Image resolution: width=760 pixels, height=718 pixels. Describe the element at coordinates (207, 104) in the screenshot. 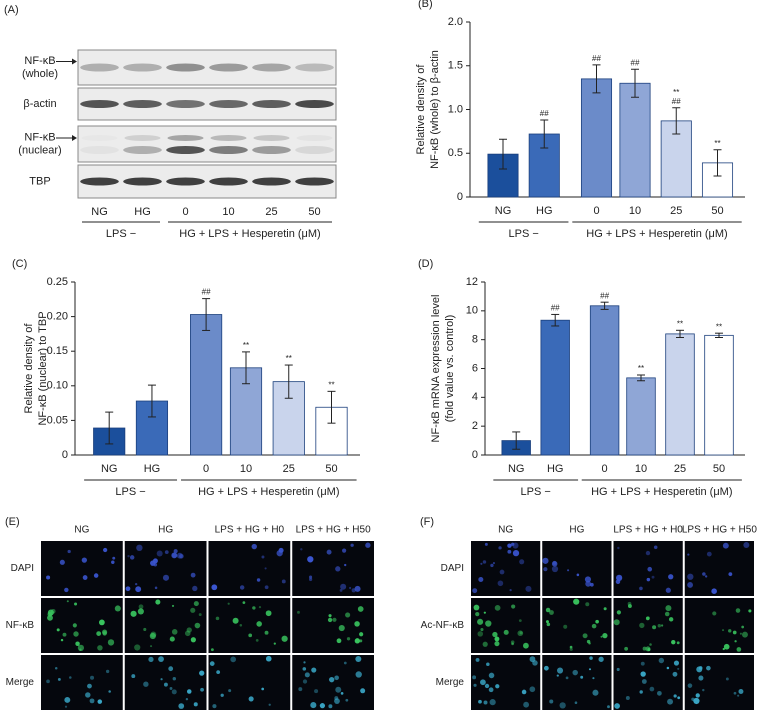

I see `blot-strip` at that location.